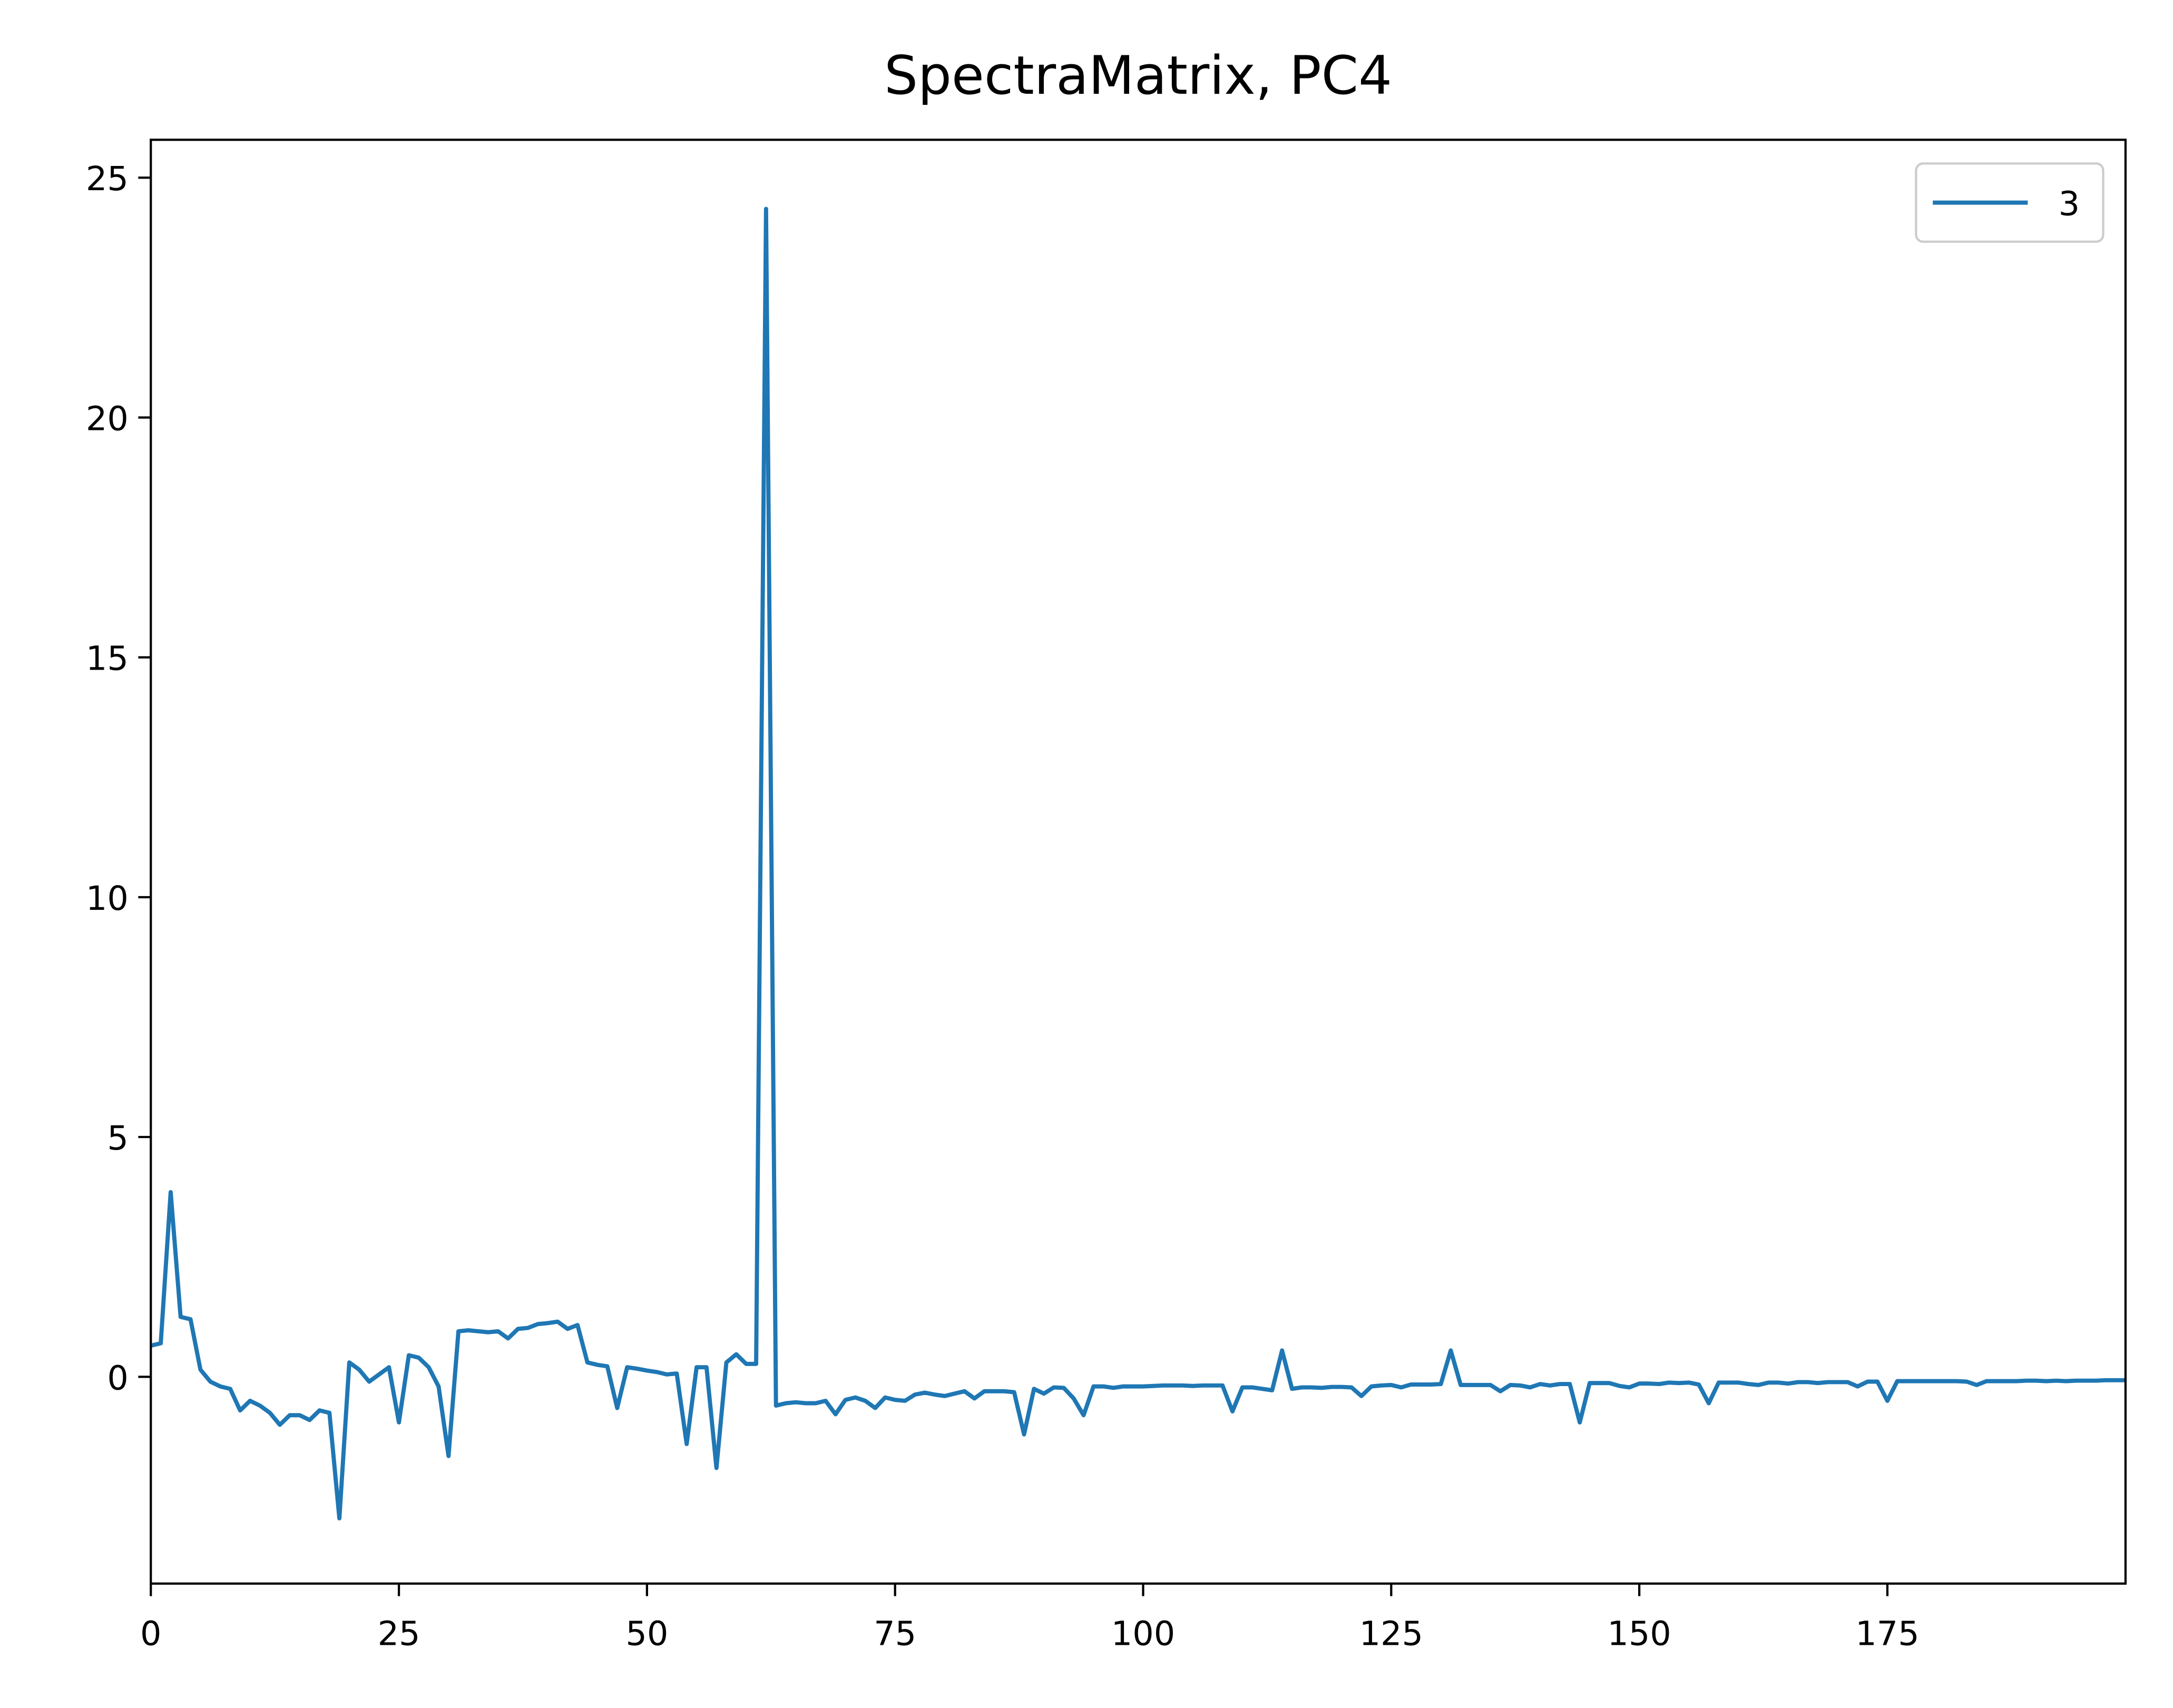 Image resolution: width=2173 pixels, height=1708 pixels. What do you see at coordinates (399, 1633) in the screenshot?
I see `x-tick-label: 25` at bounding box center [399, 1633].